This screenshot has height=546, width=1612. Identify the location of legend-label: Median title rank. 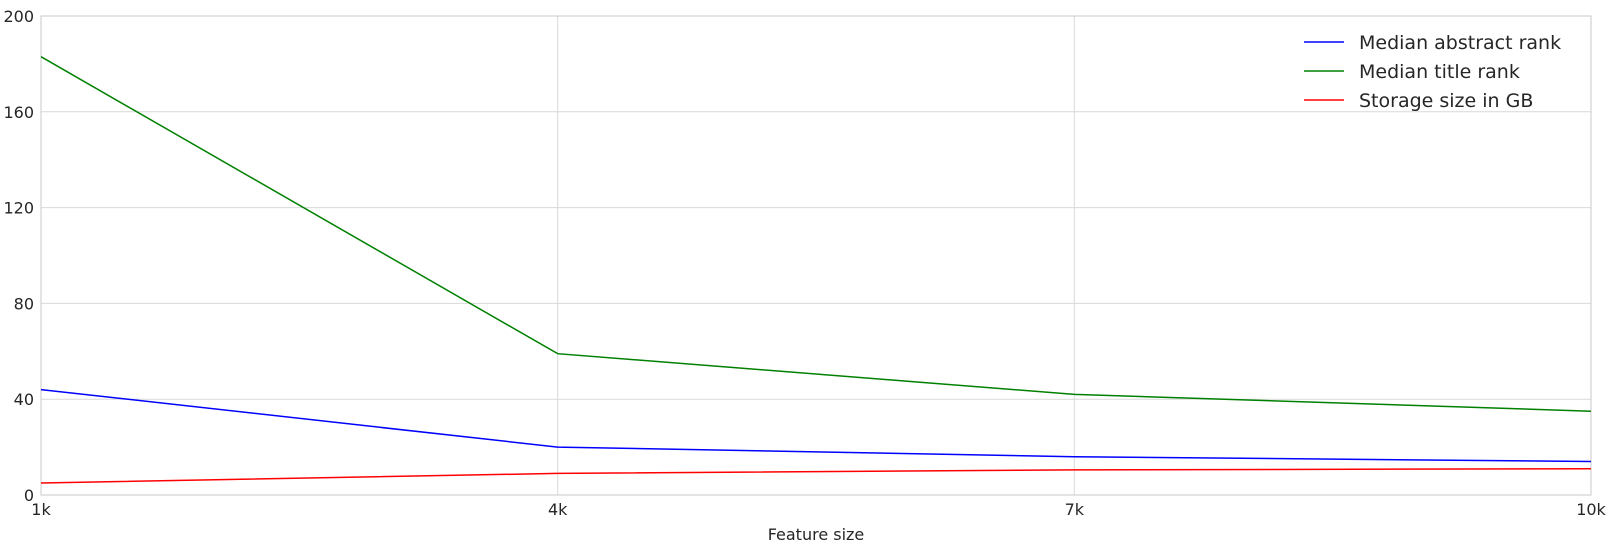
(1439, 72).